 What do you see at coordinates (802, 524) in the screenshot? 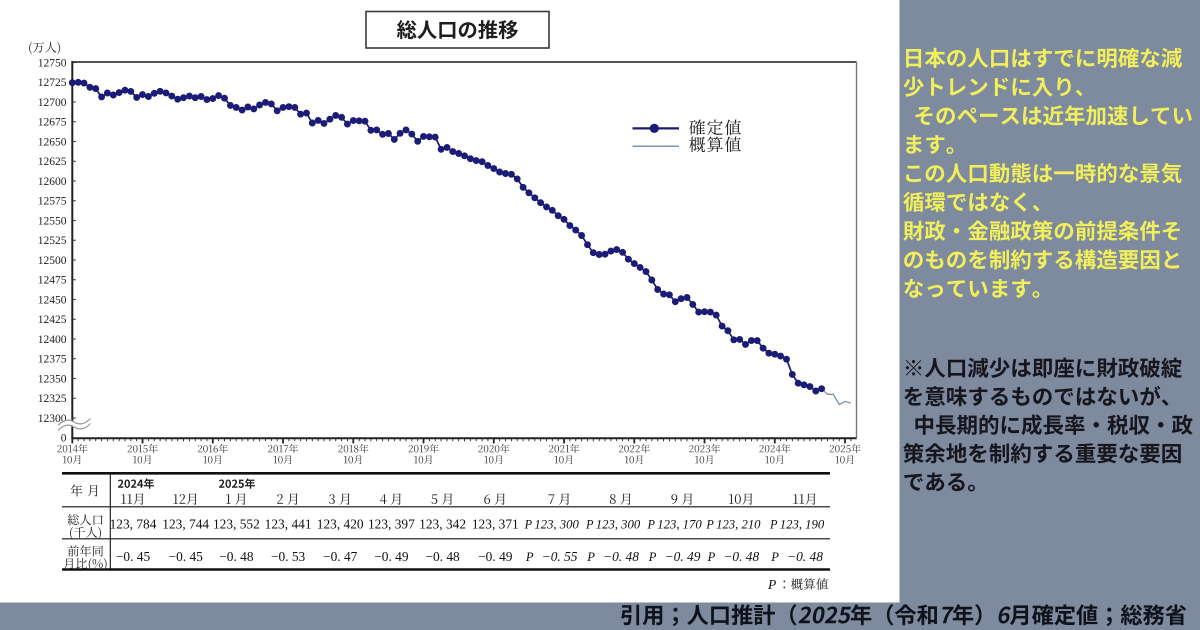
I see `svg-text: 123, 190` at bounding box center [802, 524].